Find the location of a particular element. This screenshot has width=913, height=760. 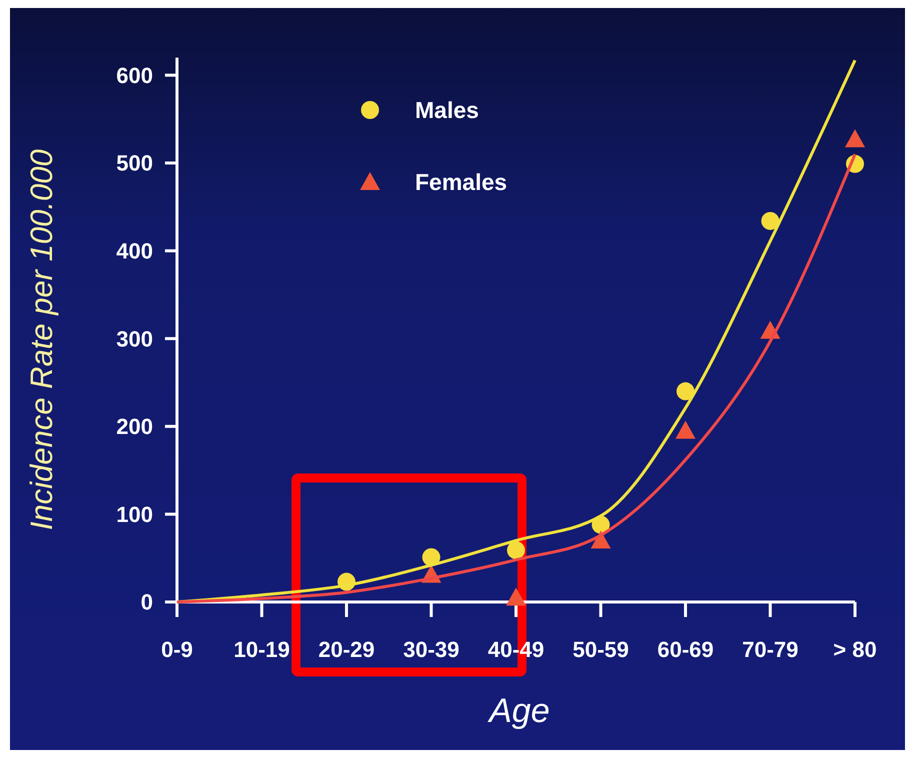

y-tick-label: 600 is located at coordinates (134, 75).